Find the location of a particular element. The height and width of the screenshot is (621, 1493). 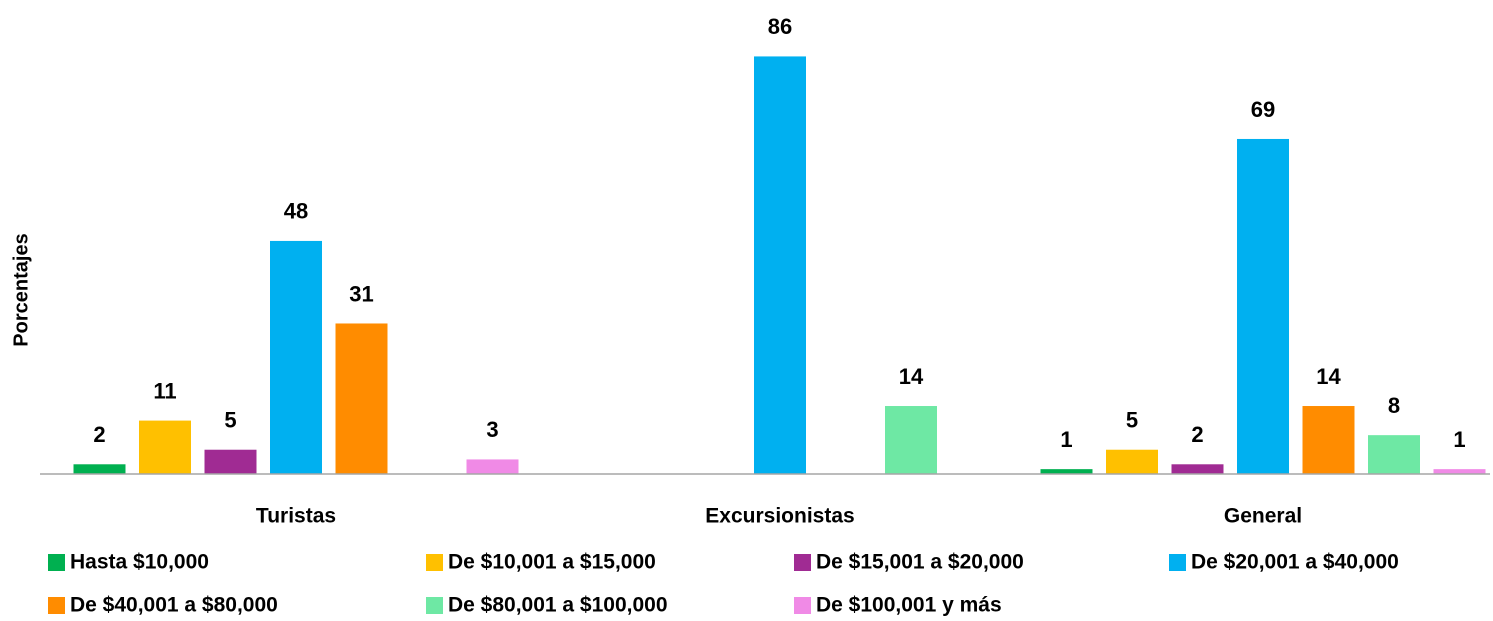

x-tick-label: Turistas is located at coordinates (296, 516).